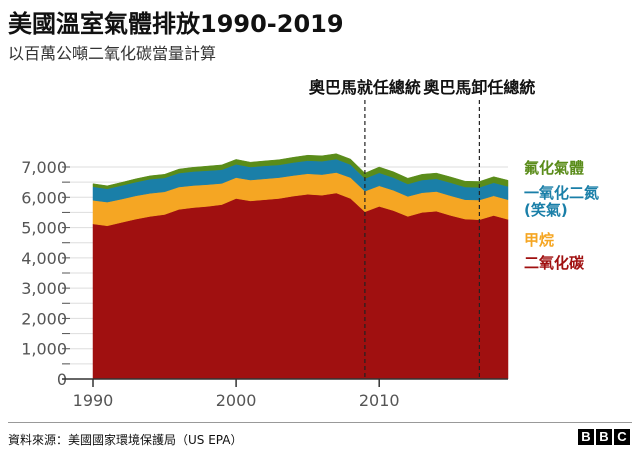  I want to click on legend-item-fluorinated: 氟化氣體, so click(554, 168).